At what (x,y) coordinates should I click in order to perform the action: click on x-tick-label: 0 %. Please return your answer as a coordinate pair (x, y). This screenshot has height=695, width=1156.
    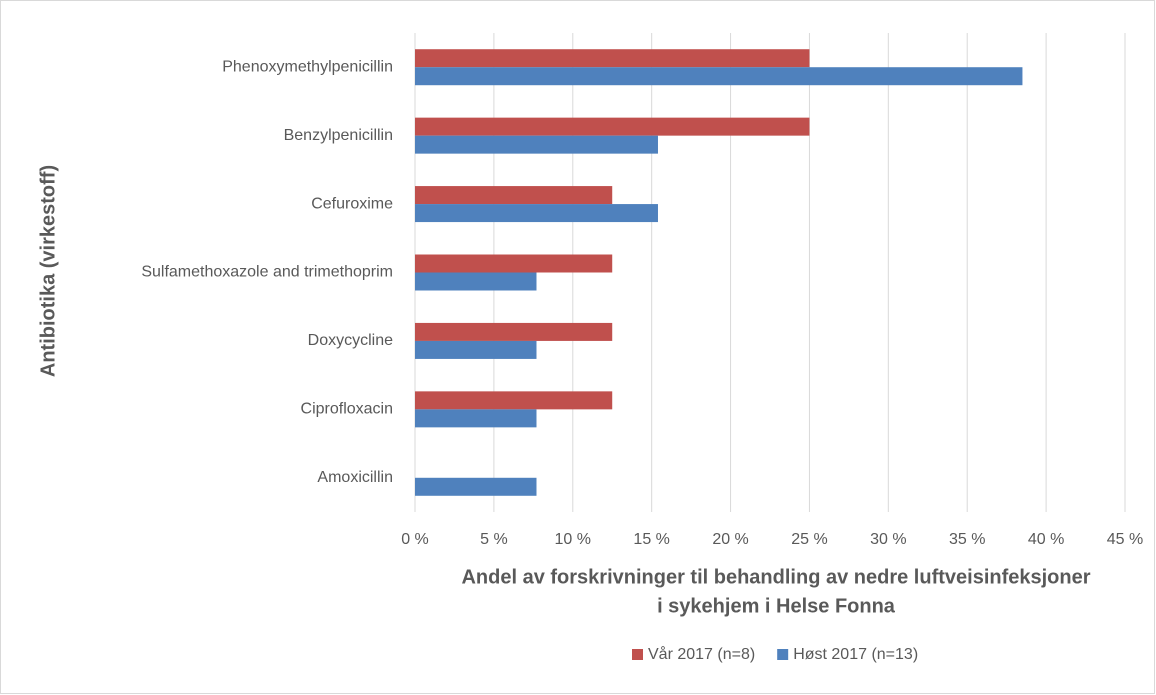
    Looking at the image, I should click on (415, 539).